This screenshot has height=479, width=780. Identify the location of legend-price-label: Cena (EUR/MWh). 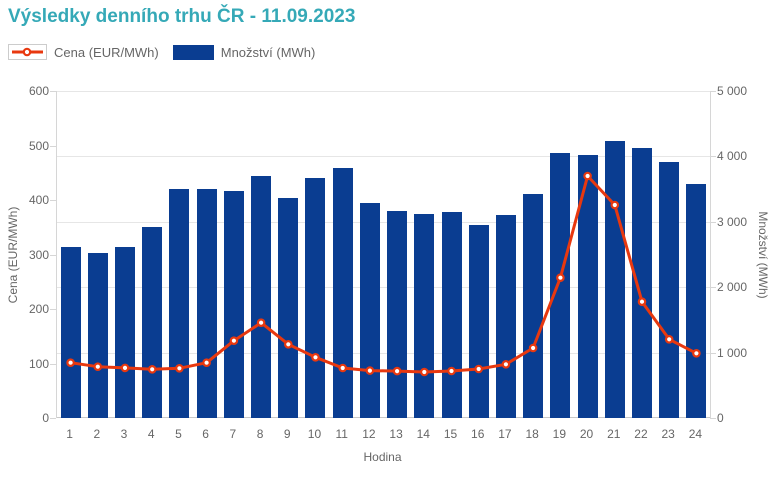
(106, 52).